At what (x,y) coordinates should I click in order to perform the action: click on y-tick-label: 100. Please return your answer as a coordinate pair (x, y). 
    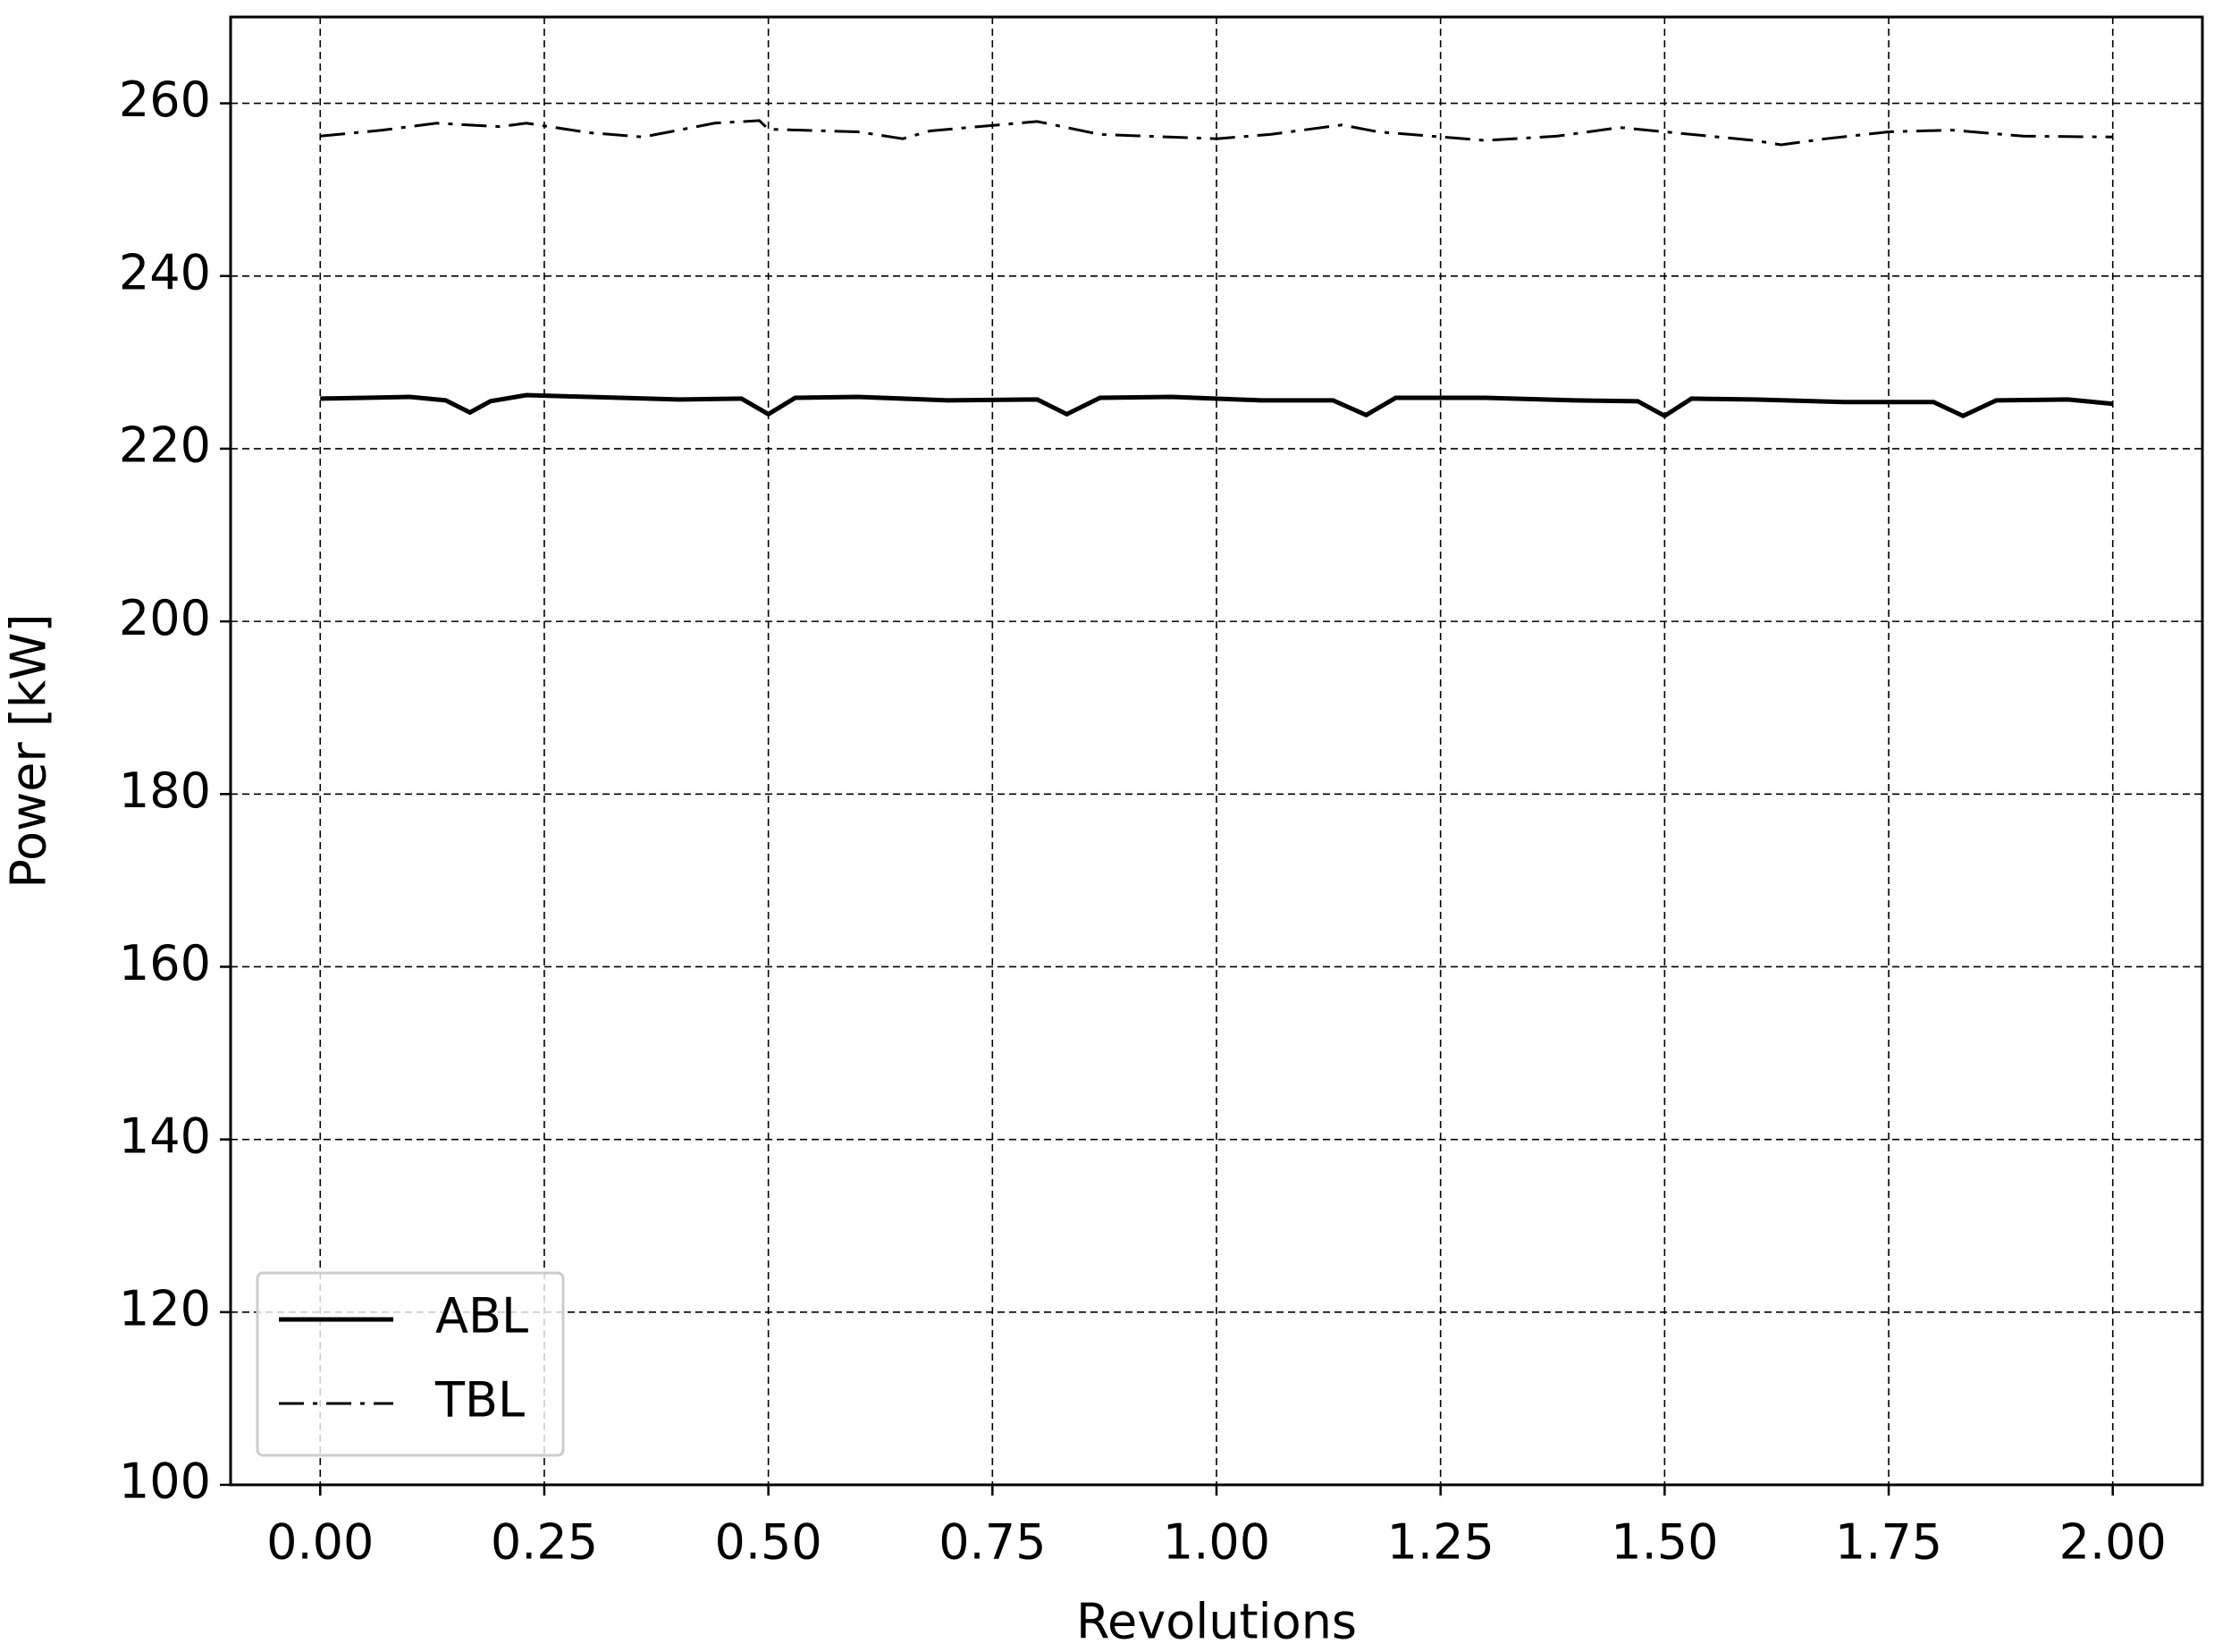
    Looking at the image, I should click on (165, 1482).